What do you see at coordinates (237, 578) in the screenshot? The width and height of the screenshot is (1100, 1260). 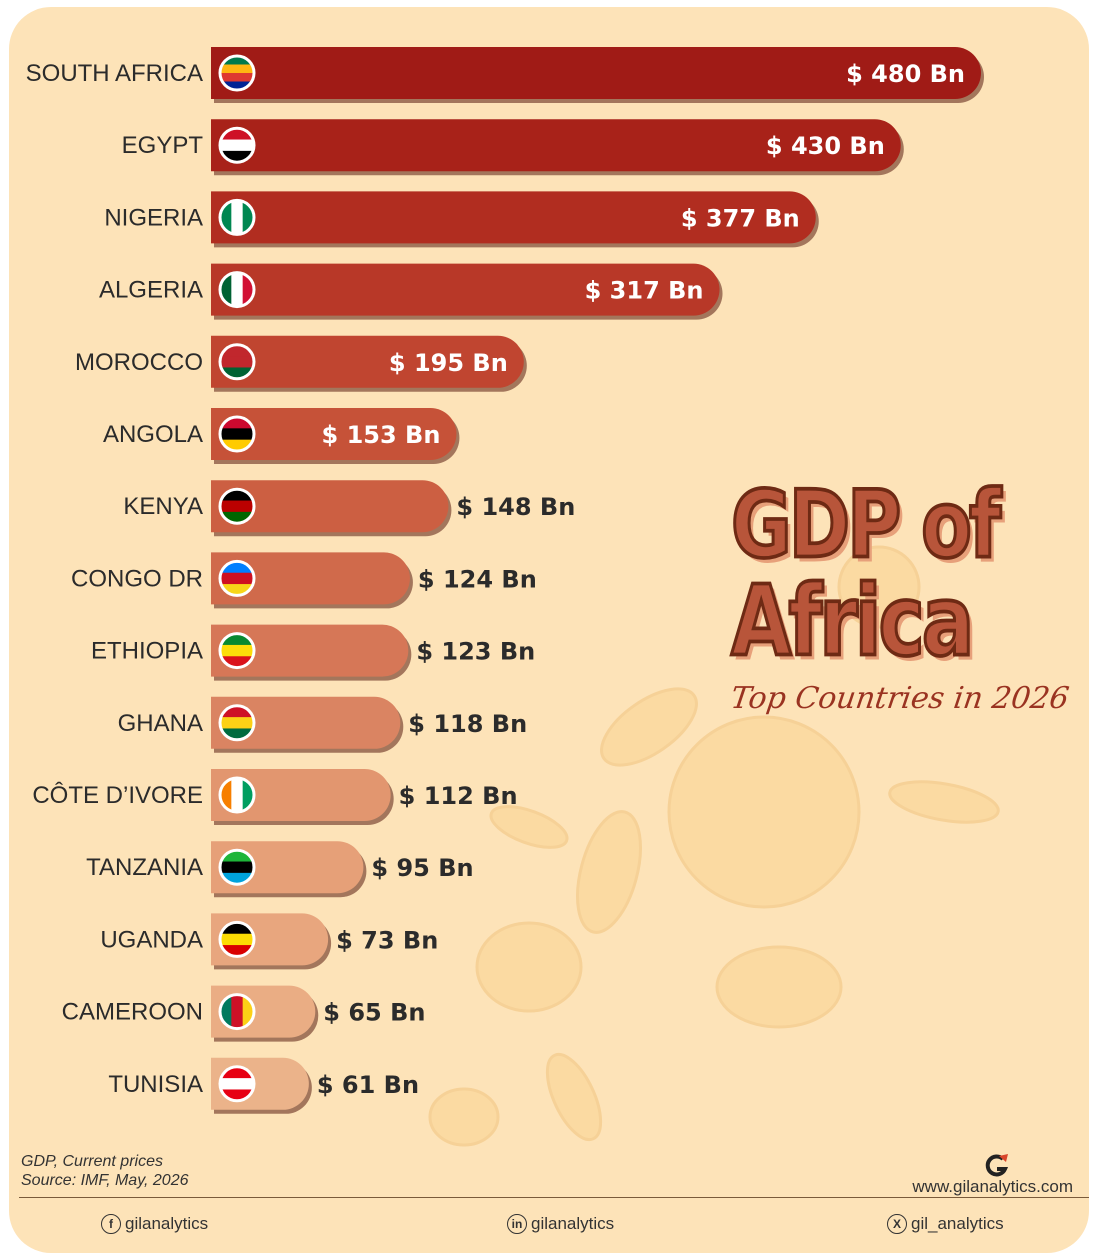 I see `congo-dr-flag-icon` at bounding box center [237, 578].